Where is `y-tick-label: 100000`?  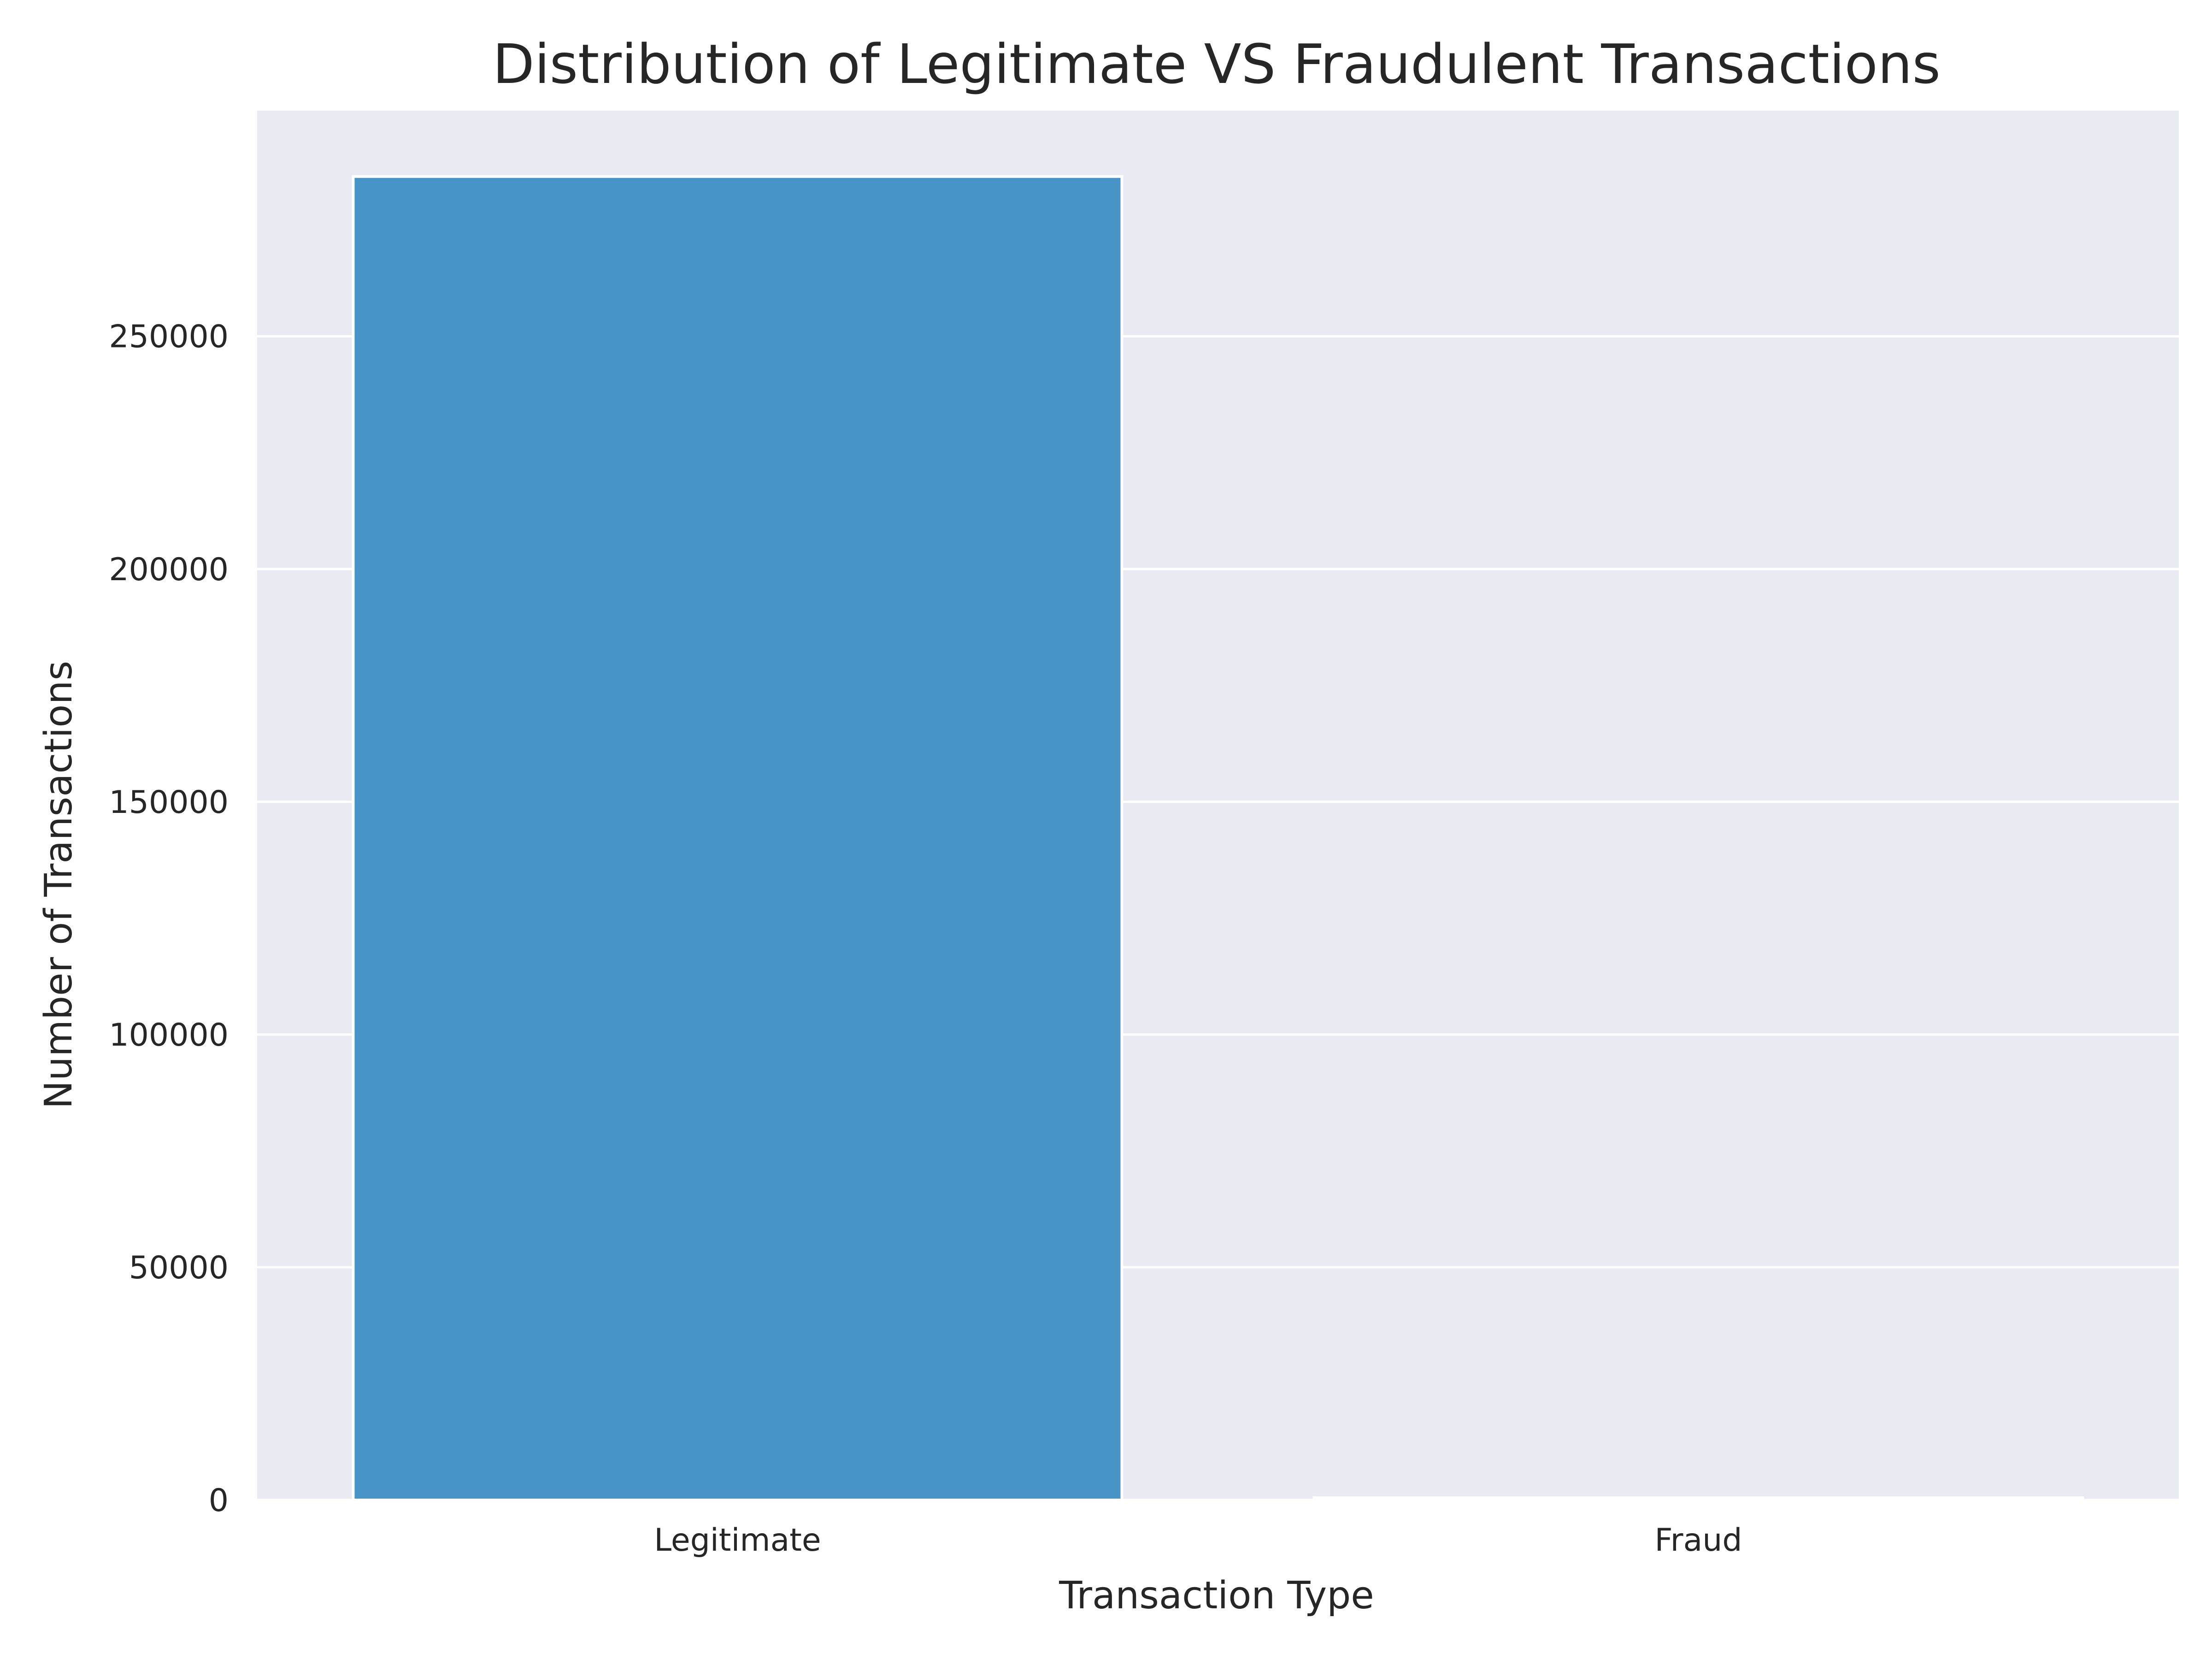
y-tick-label: 100000 is located at coordinates (169, 1035).